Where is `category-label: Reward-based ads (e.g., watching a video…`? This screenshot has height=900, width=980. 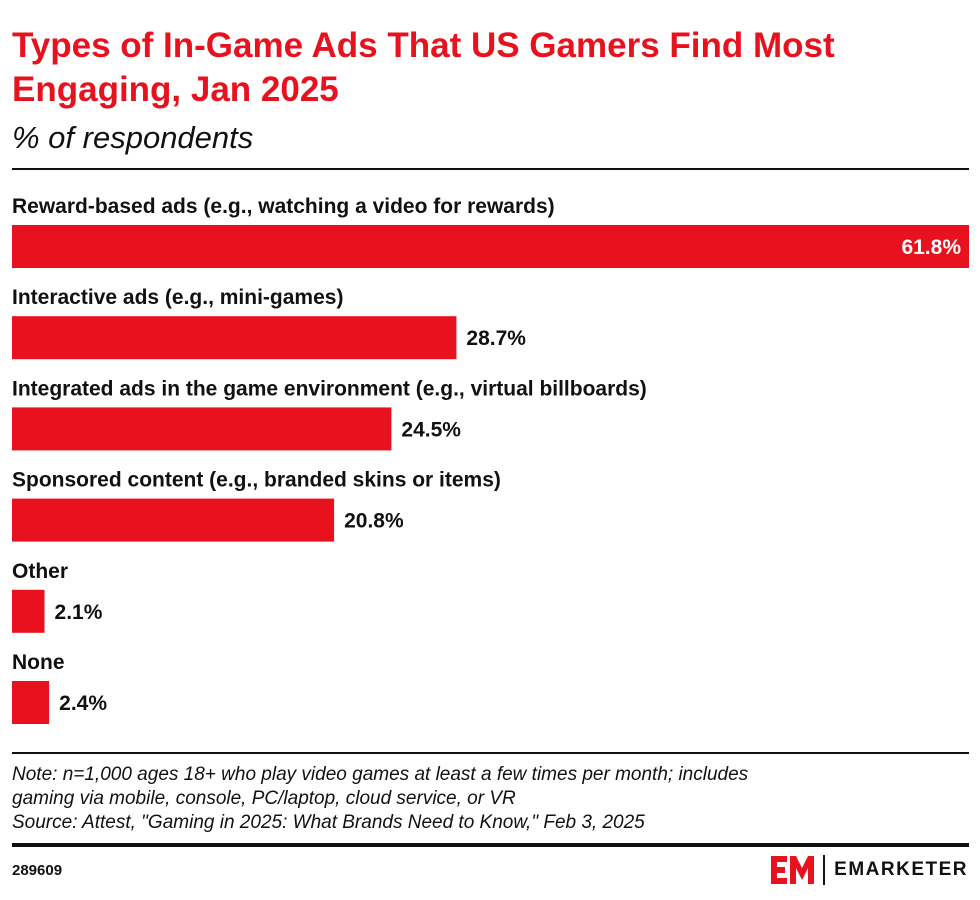
category-label: Reward-based ads (e.g., watching a video… is located at coordinates (283, 206).